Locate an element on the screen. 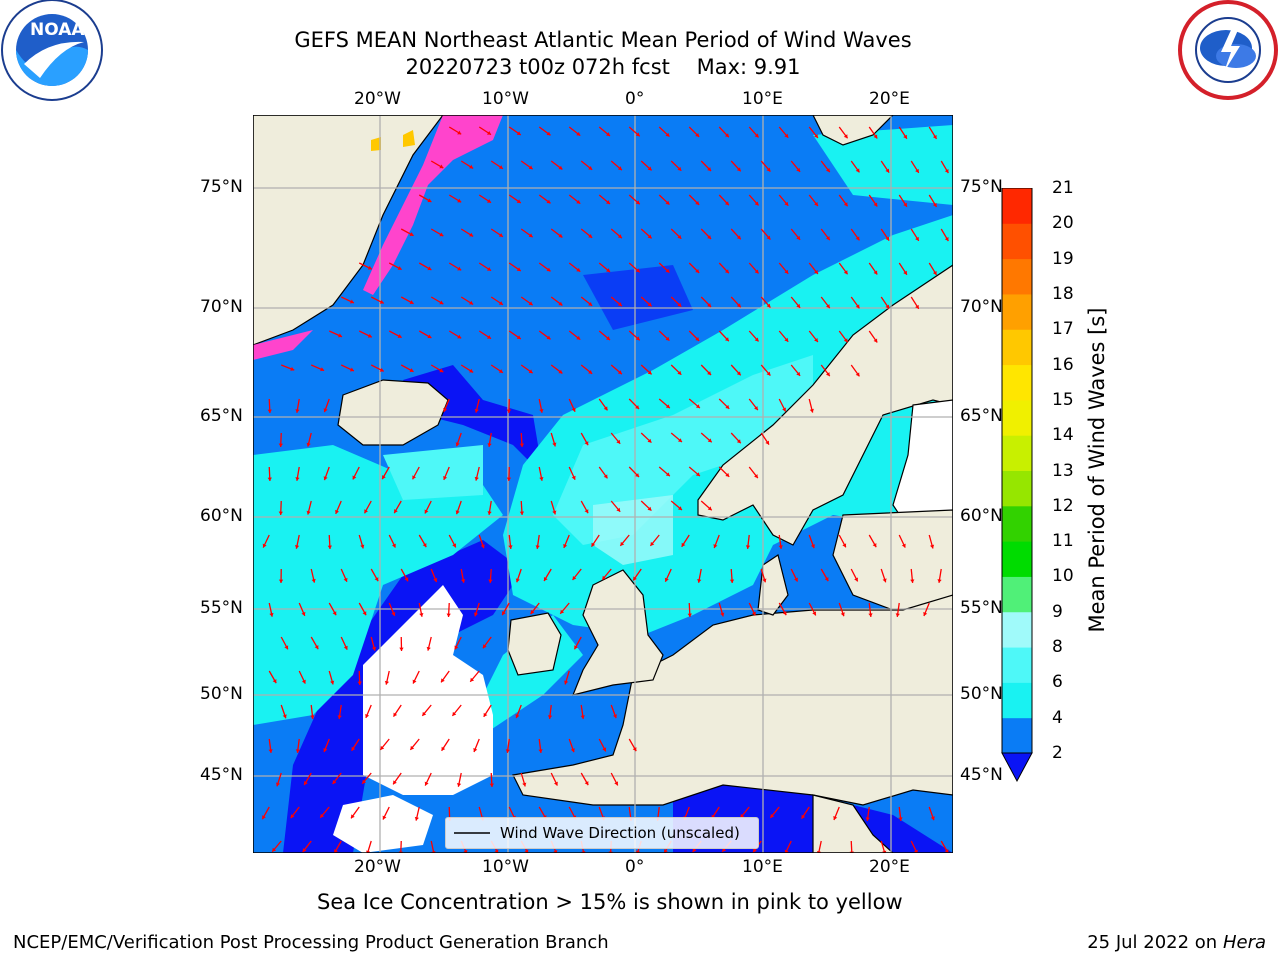 The height and width of the screenshot is (960, 1280). colorbar-tick-label: 21 is located at coordinates (1063, 188).